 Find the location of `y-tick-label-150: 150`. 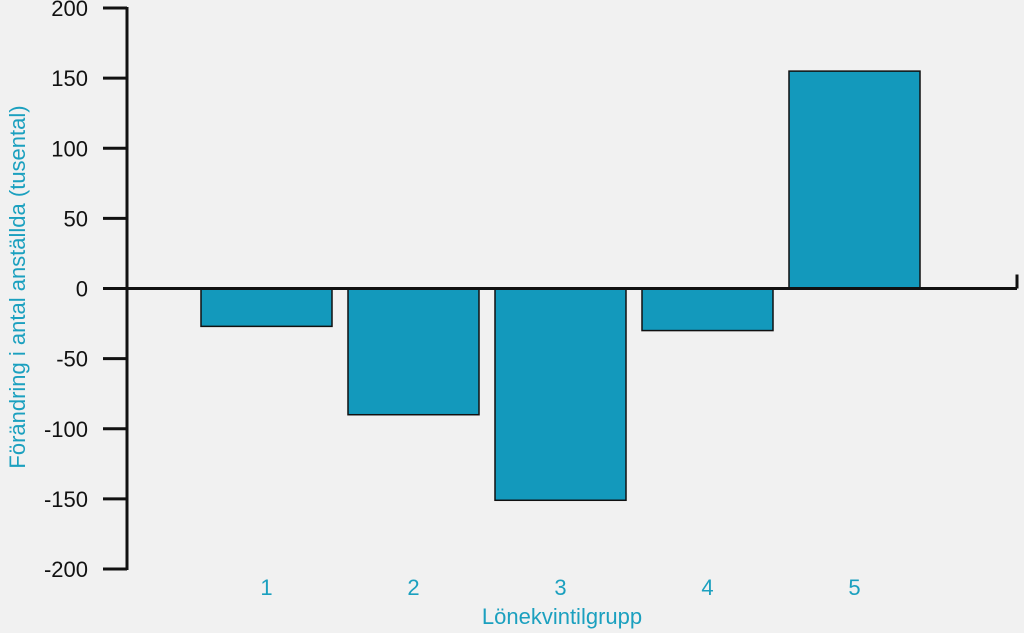

y-tick-label-150: 150 is located at coordinates (69, 78).